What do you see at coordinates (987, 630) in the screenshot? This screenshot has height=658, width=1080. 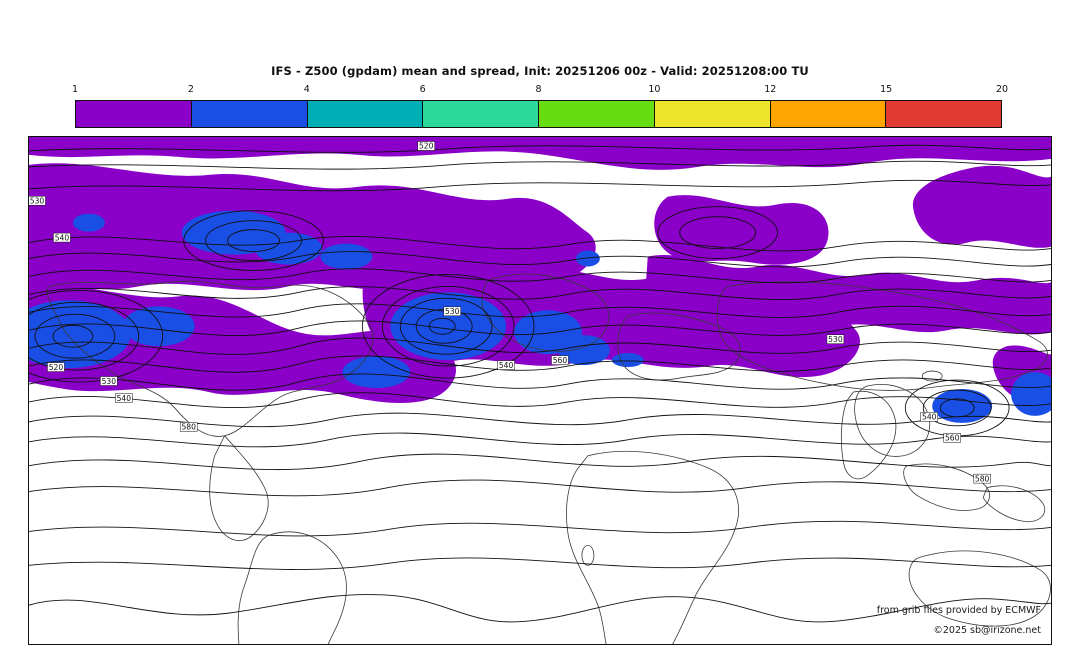 I see `copyright-credit: ©2025 sb@irizone.net` at bounding box center [987, 630].